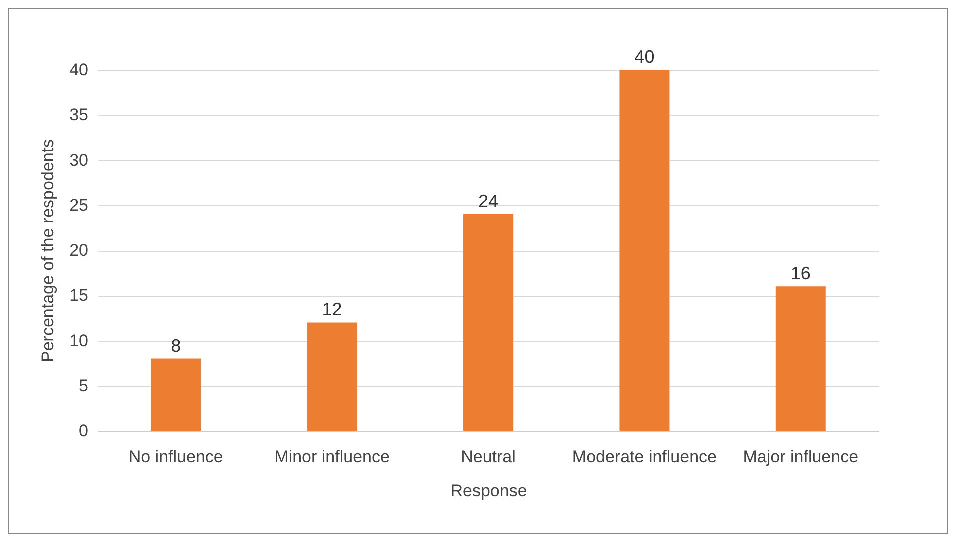  What do you see at coordinates (488, 201) in the screenshot?
I see `data-label: 24` at bounding box center [488, 201].